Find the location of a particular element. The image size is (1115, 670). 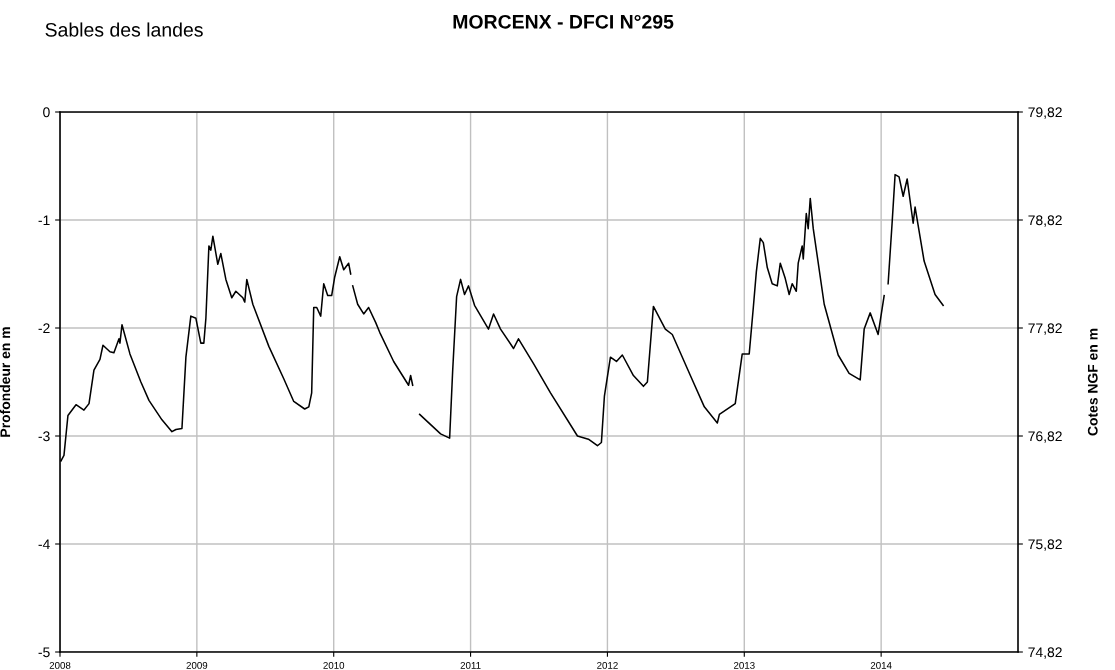

y2-tick-label: 75,82 is located at coordinates (1045, 545).